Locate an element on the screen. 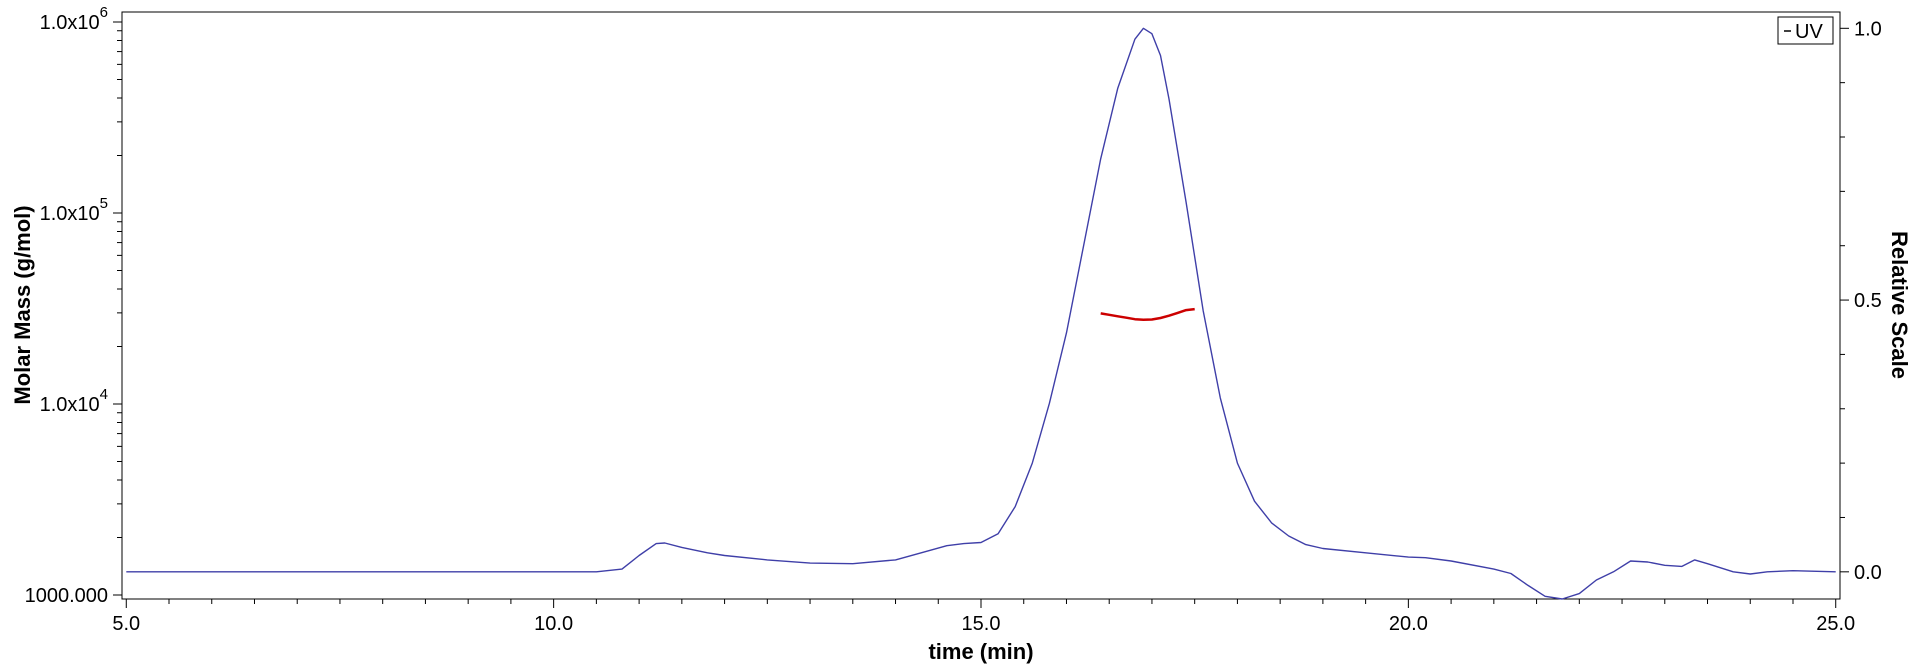 The width and height of the screenshot is (1920, 672). right-y-axis: 0.0 0.5 1.0 is located at coordinates (1861, 301).